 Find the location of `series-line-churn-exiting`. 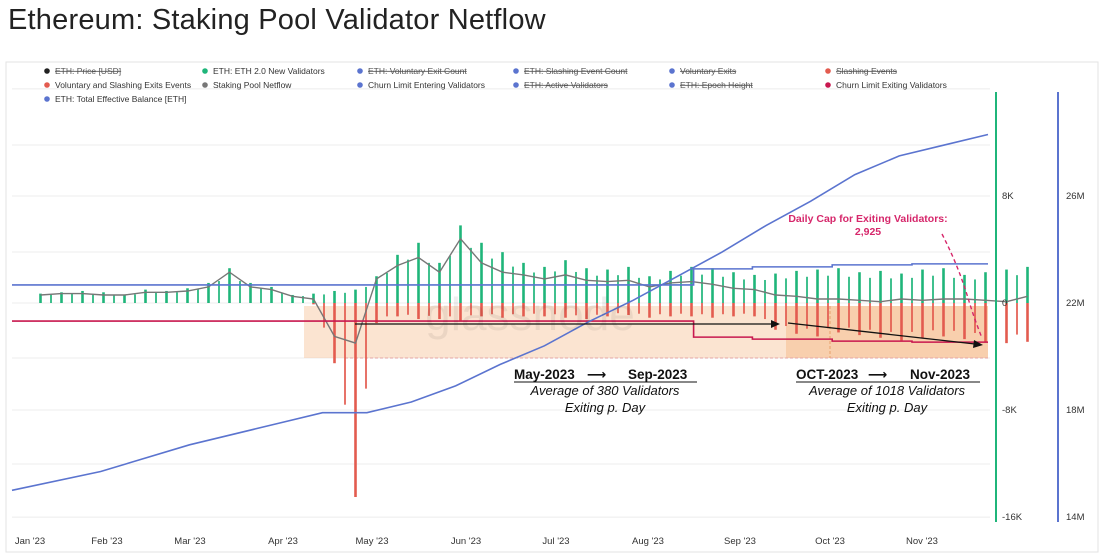

series-line-churn-exiting is located at coordinates (500, 331).